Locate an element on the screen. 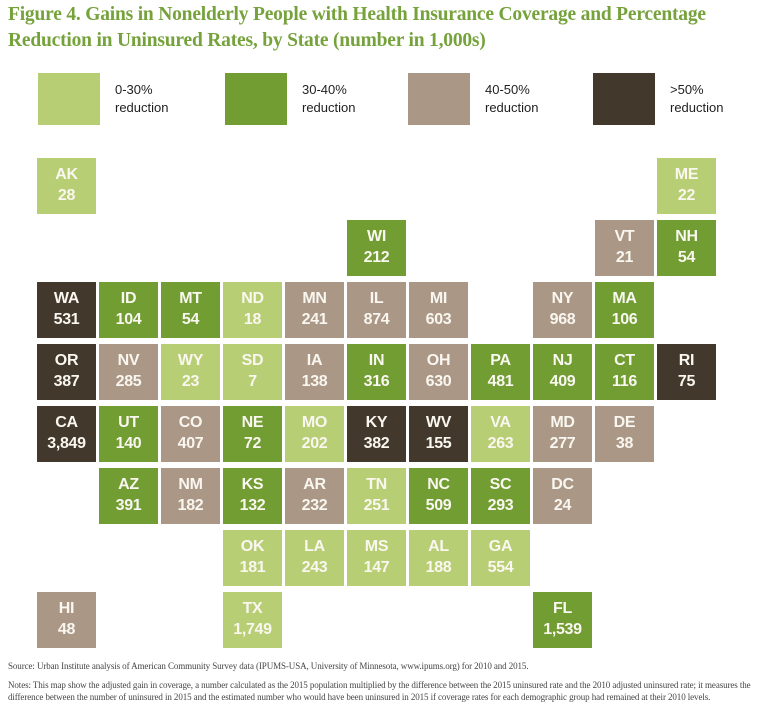  state-value: 968 is located at coordinates (562, 319).